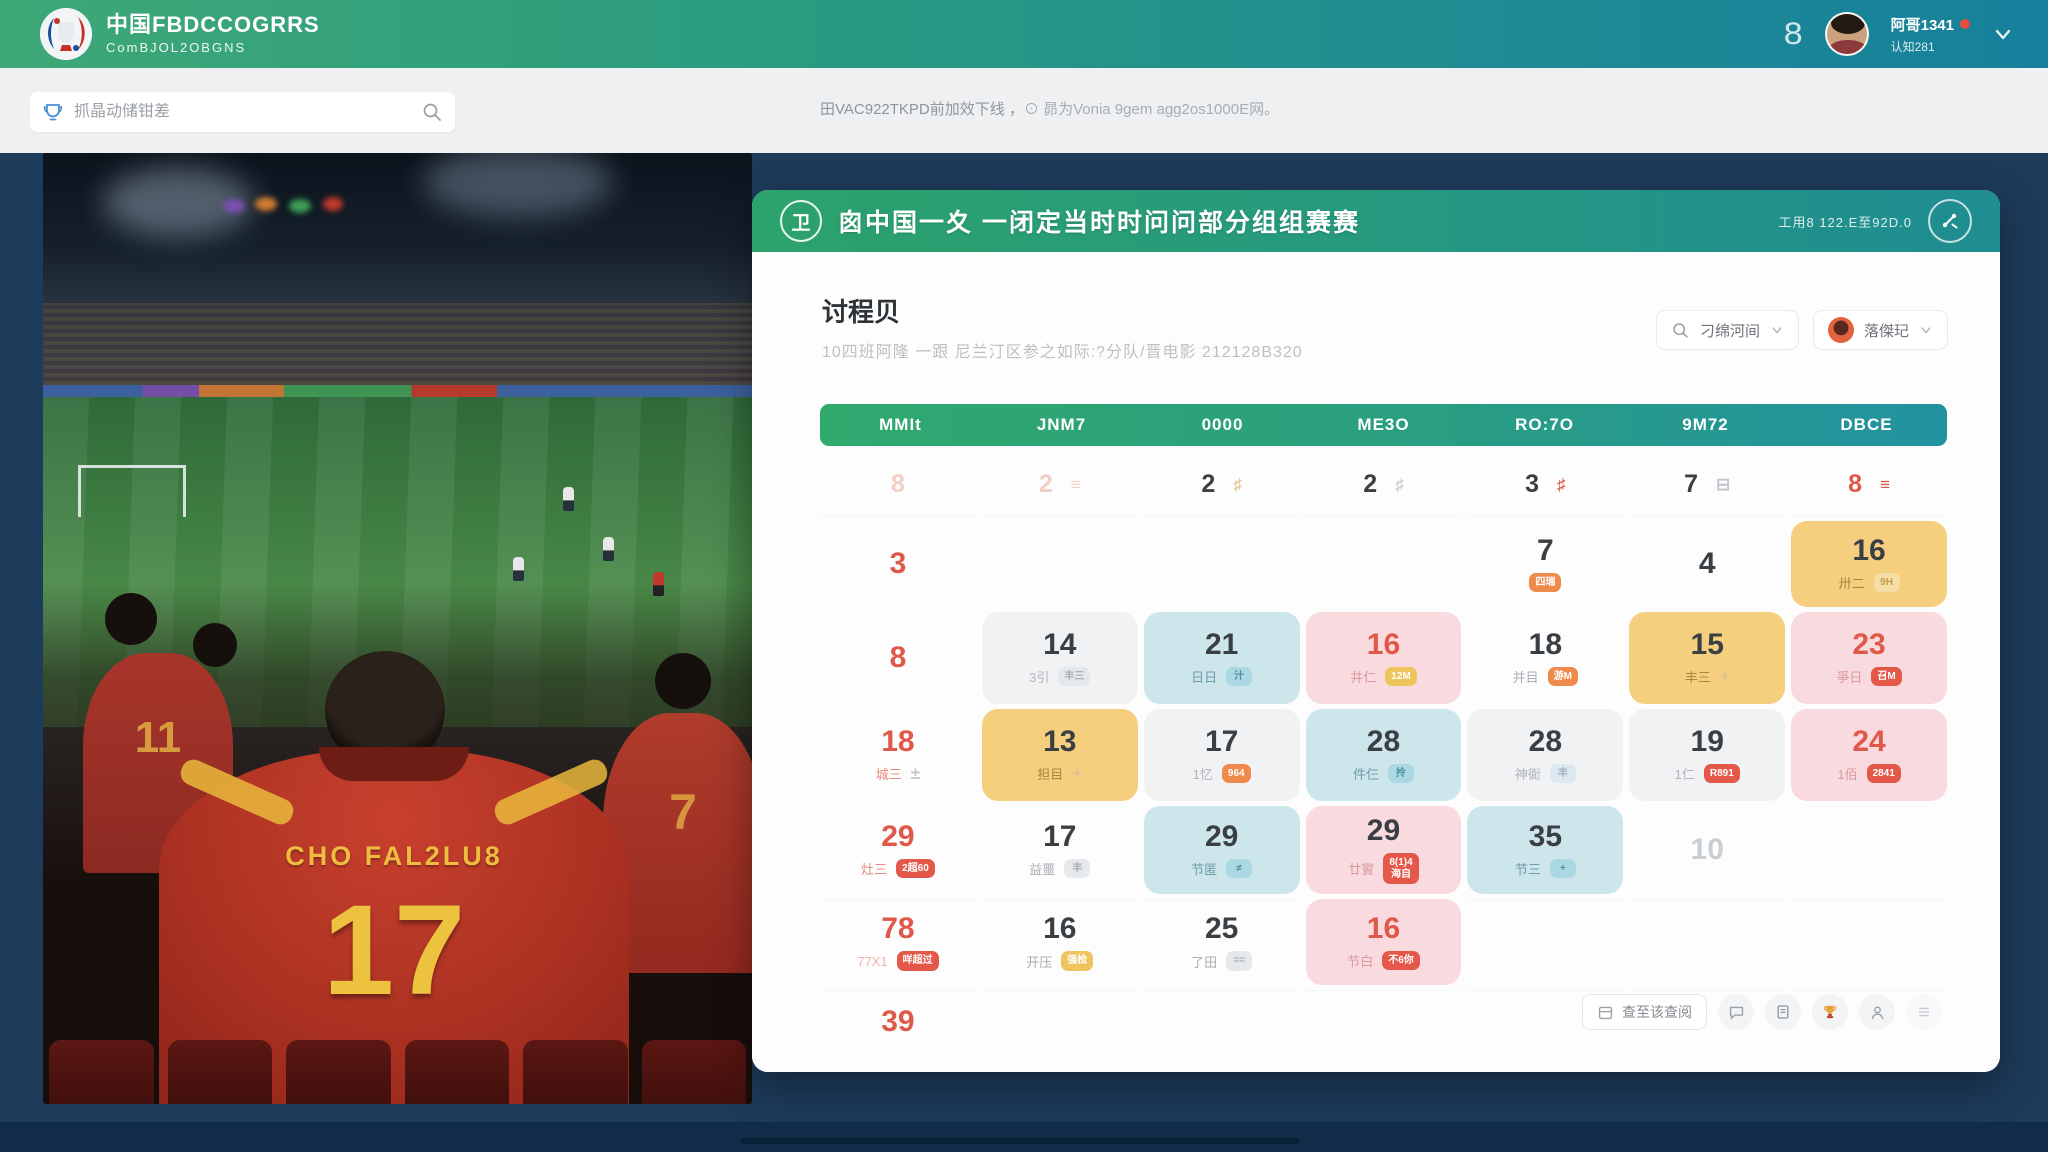 This screenshot has height=1152, width=2048. Describe the element at coordinates (898, 563) in the screenshot. I see `calendar-cell: 3` at that location.